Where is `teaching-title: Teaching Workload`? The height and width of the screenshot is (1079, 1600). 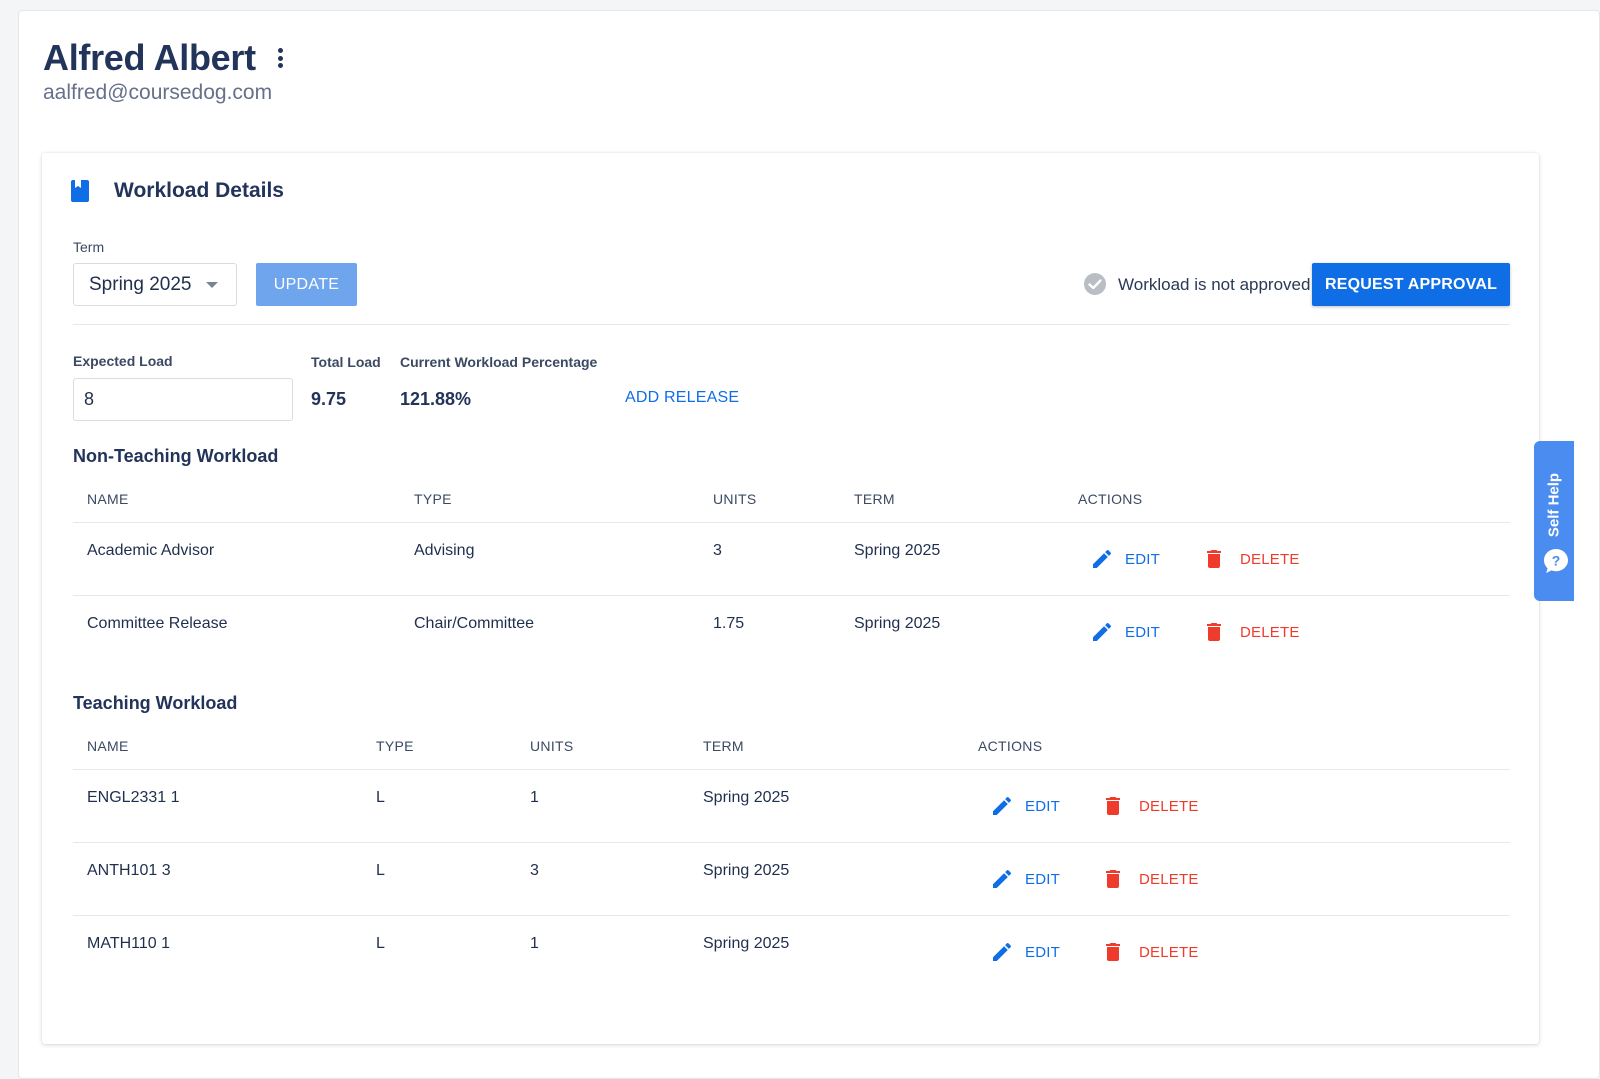
teaching-title: Teaching Workload is located at coordinates (155, 703).